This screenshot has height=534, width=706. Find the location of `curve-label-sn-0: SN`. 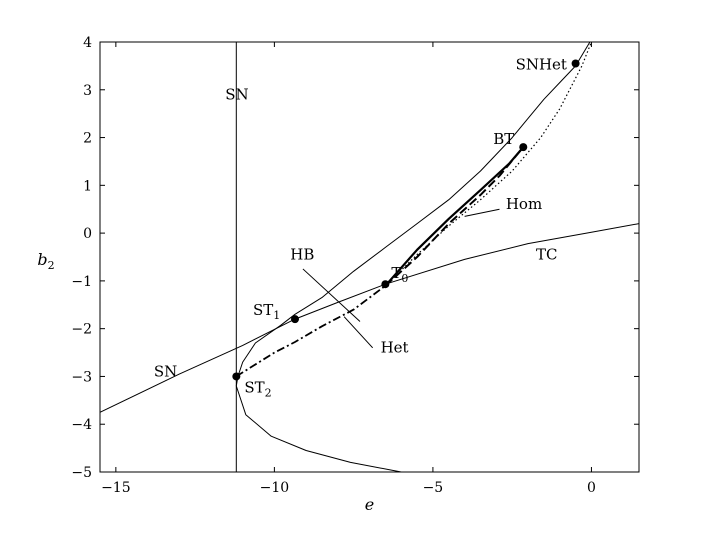

curve-label-sn-0: SN is located at coordinates (236, 94).